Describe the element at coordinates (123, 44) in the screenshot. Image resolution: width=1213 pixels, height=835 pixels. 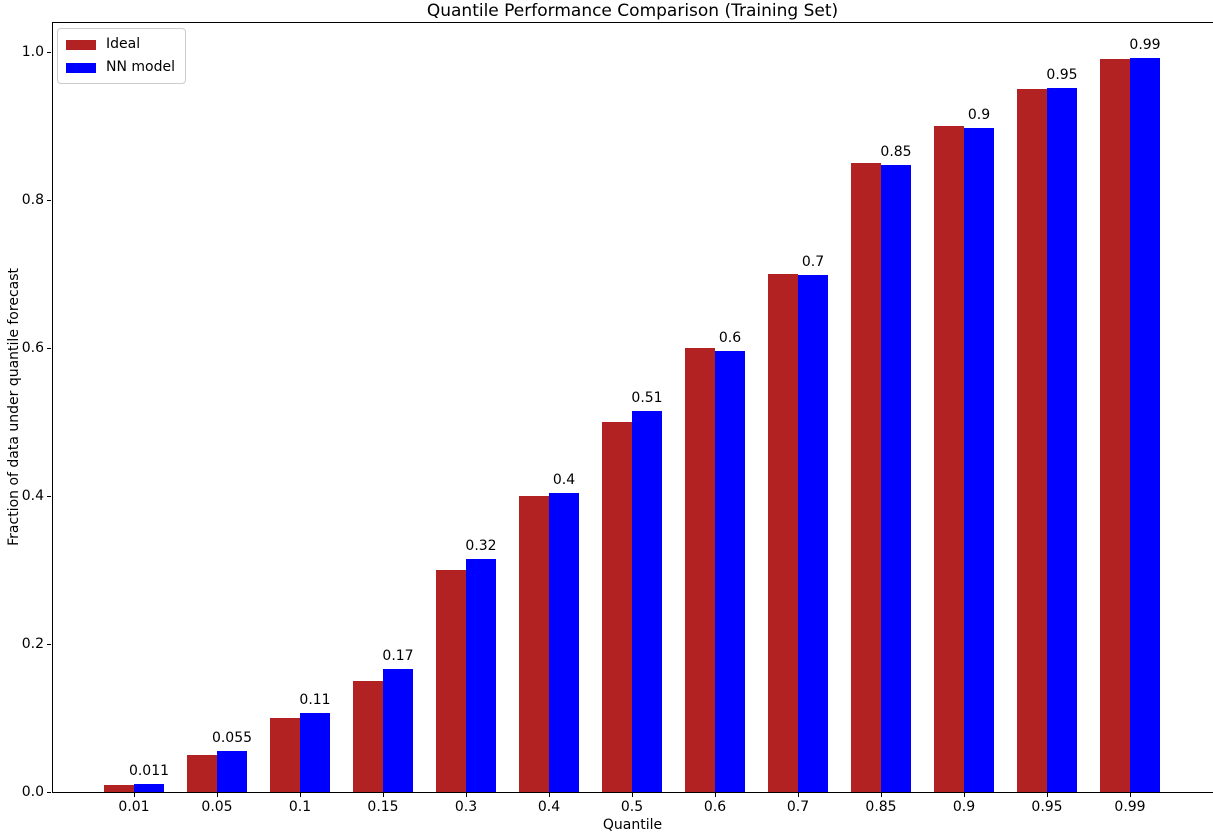
I see `legend-label-ideal: Ideal` at that location.